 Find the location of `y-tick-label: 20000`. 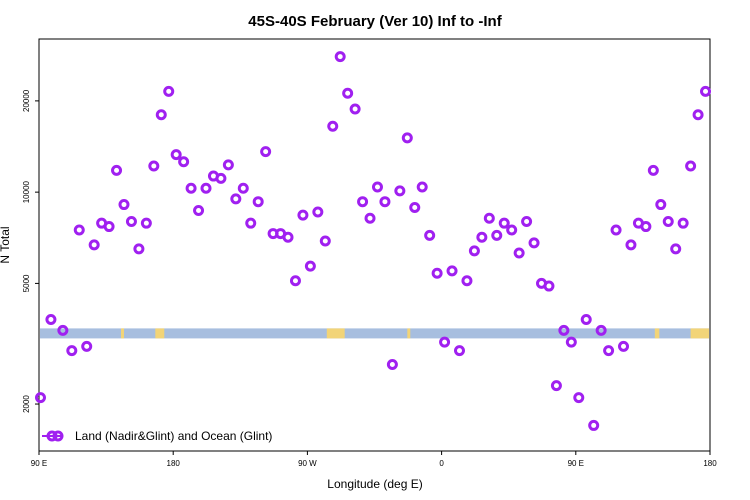

y-tick-label: 20000 is located at coordinates (26, 100).